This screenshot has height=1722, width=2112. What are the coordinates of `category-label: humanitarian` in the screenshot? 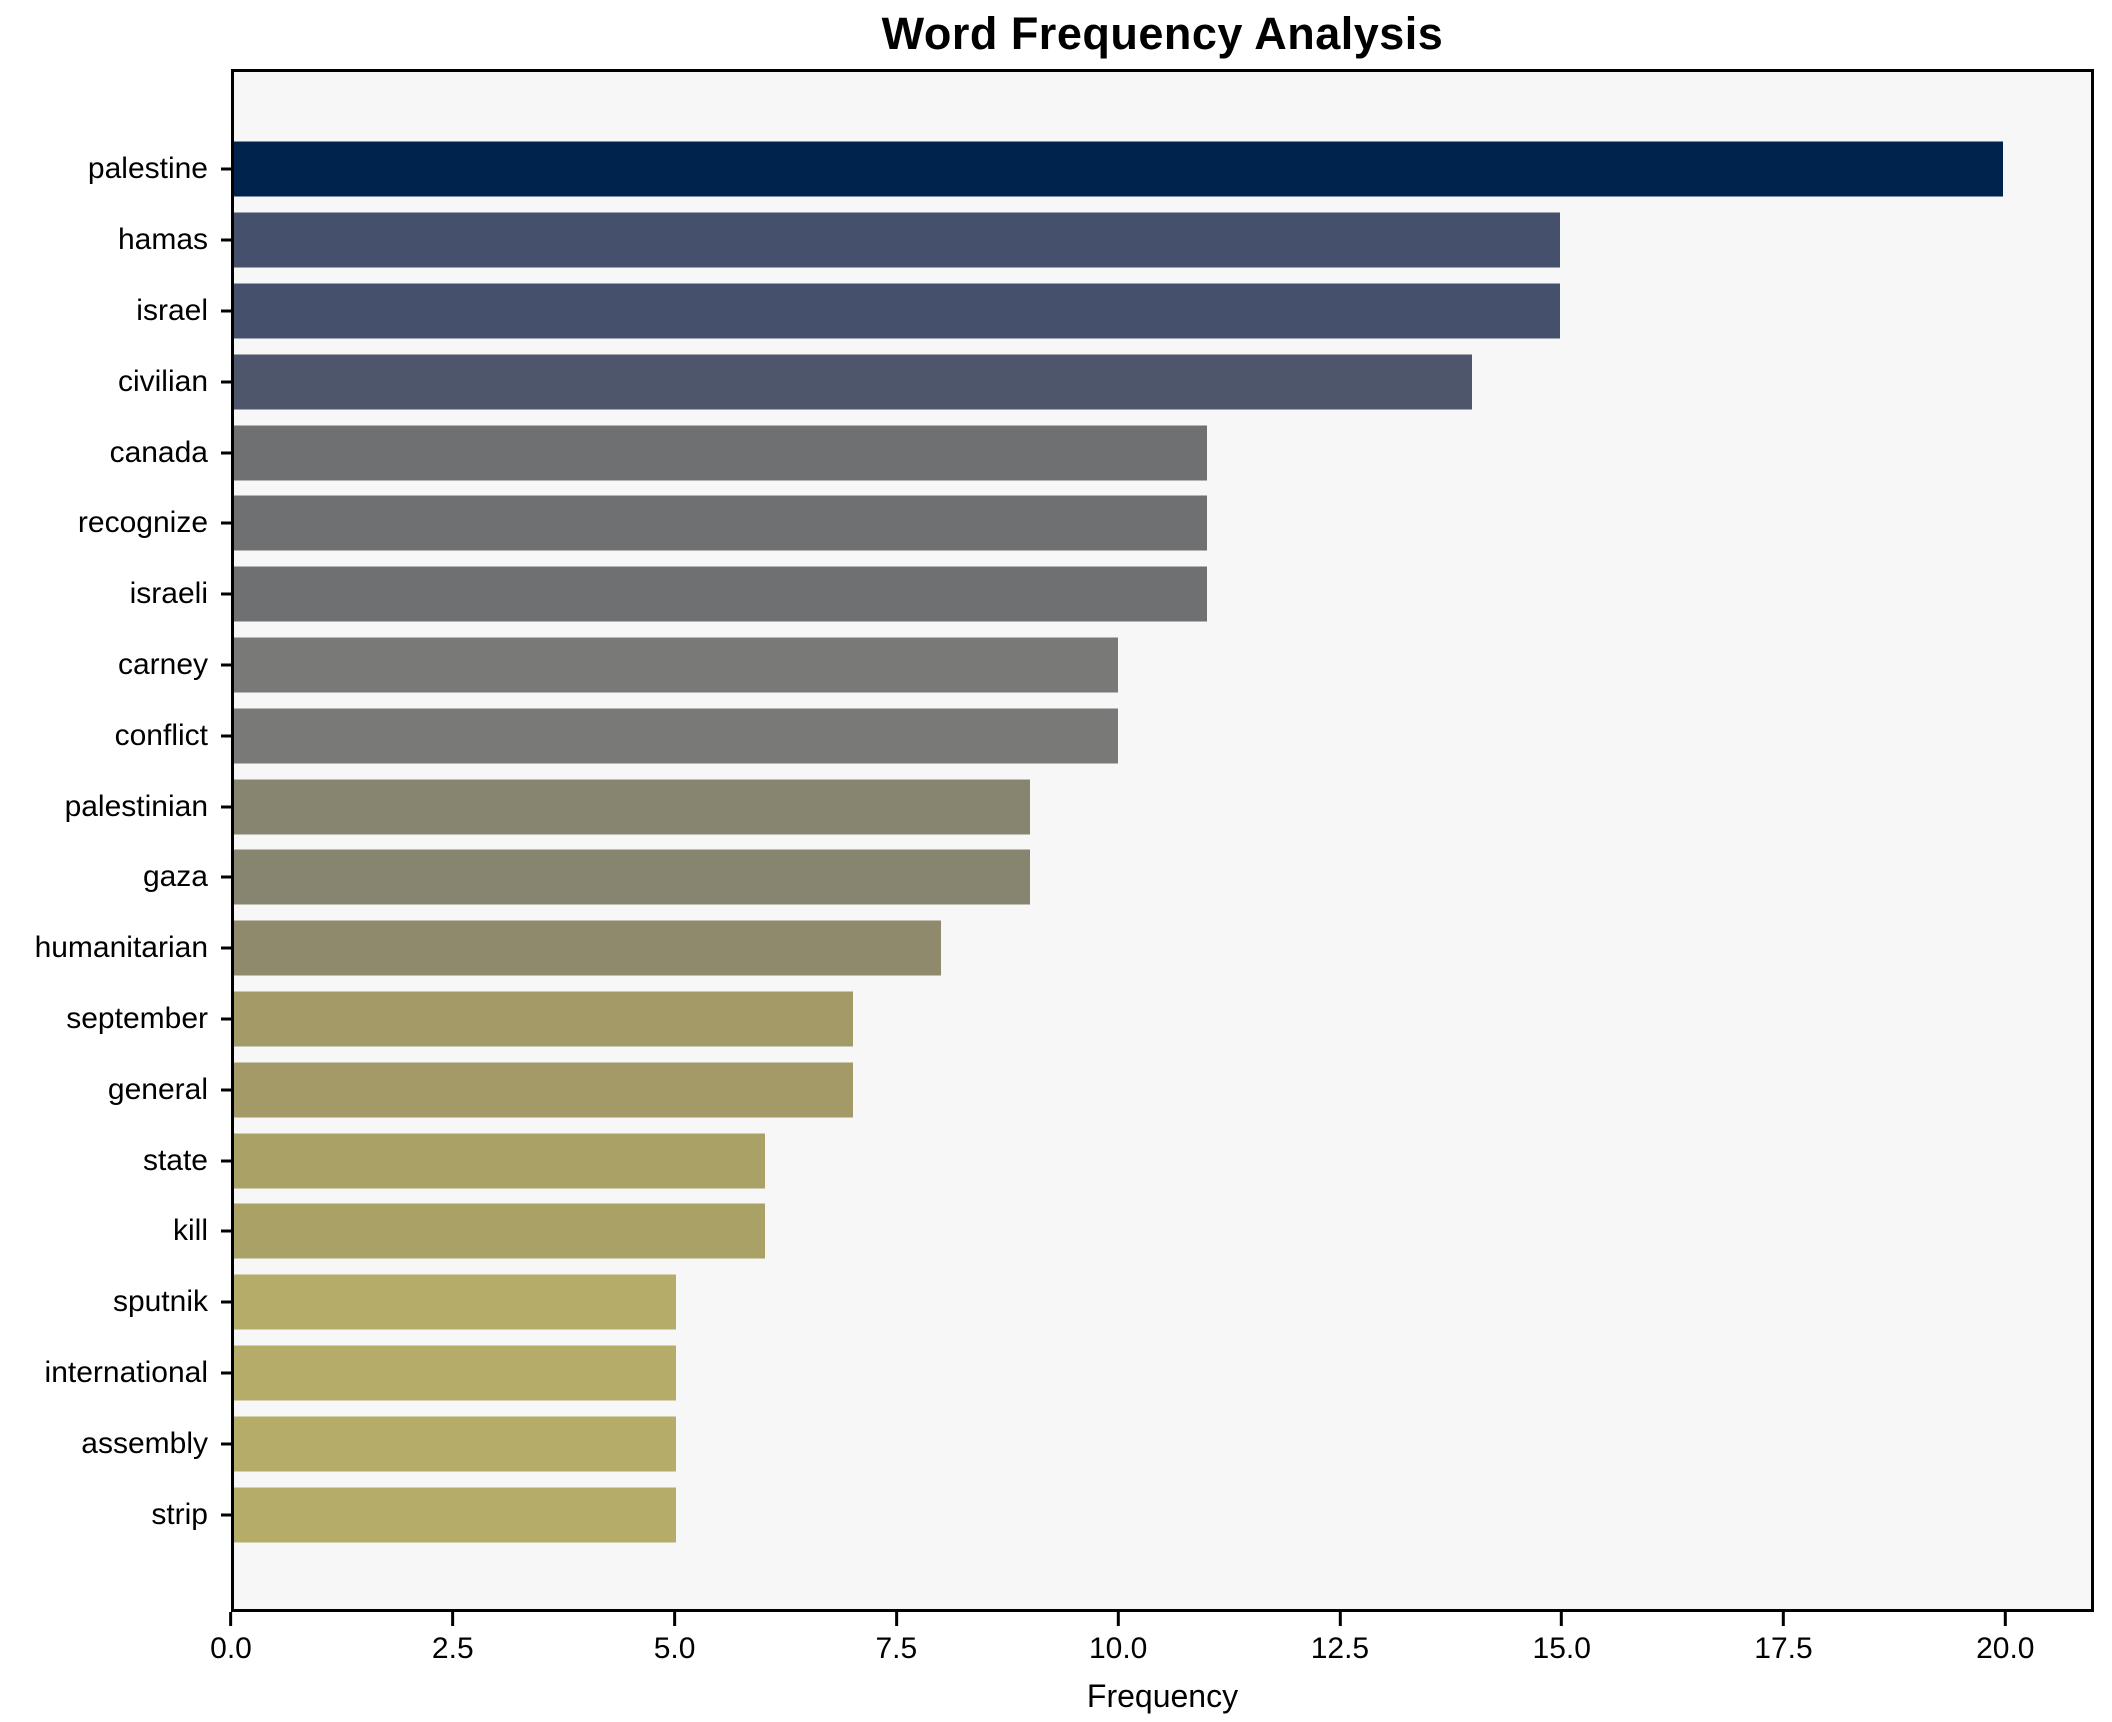 It's located at (121, 948).